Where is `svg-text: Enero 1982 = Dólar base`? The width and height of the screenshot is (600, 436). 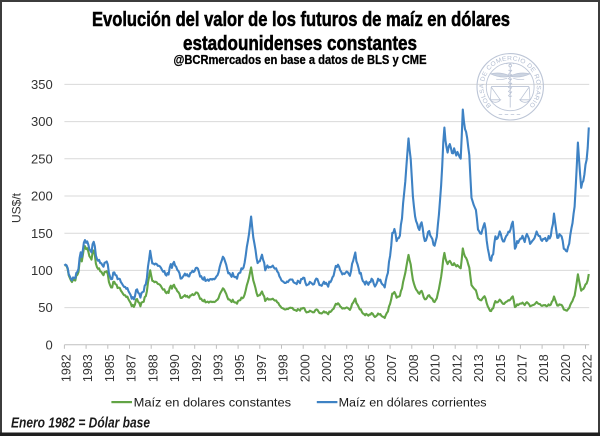 svg-text: Enero 1982 = Dólar base is located at coordinates (80, 424).